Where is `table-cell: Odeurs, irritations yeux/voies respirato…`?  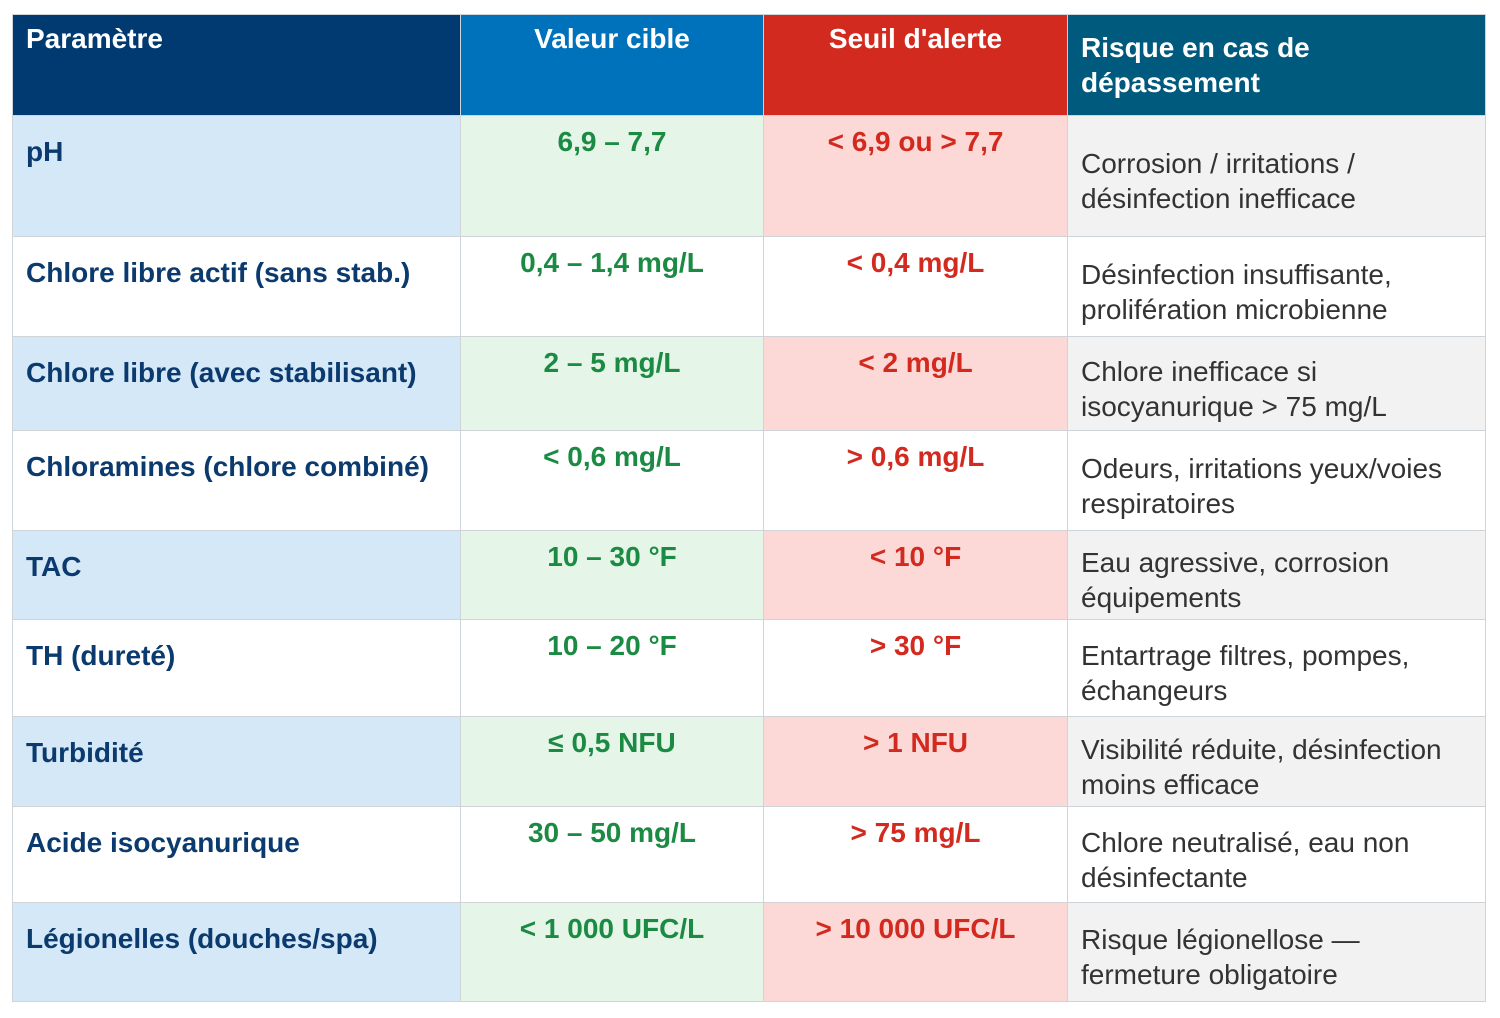
table-cell: Odeurs, irritations yeux/voies respirato… is located at coordinates (1276, 480).